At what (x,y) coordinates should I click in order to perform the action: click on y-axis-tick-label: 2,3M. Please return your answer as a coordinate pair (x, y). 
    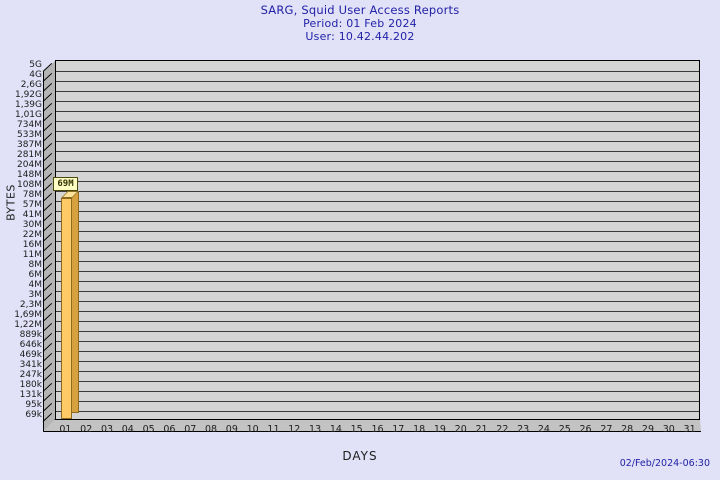
    Looking at the image, I should click on (30, 305).